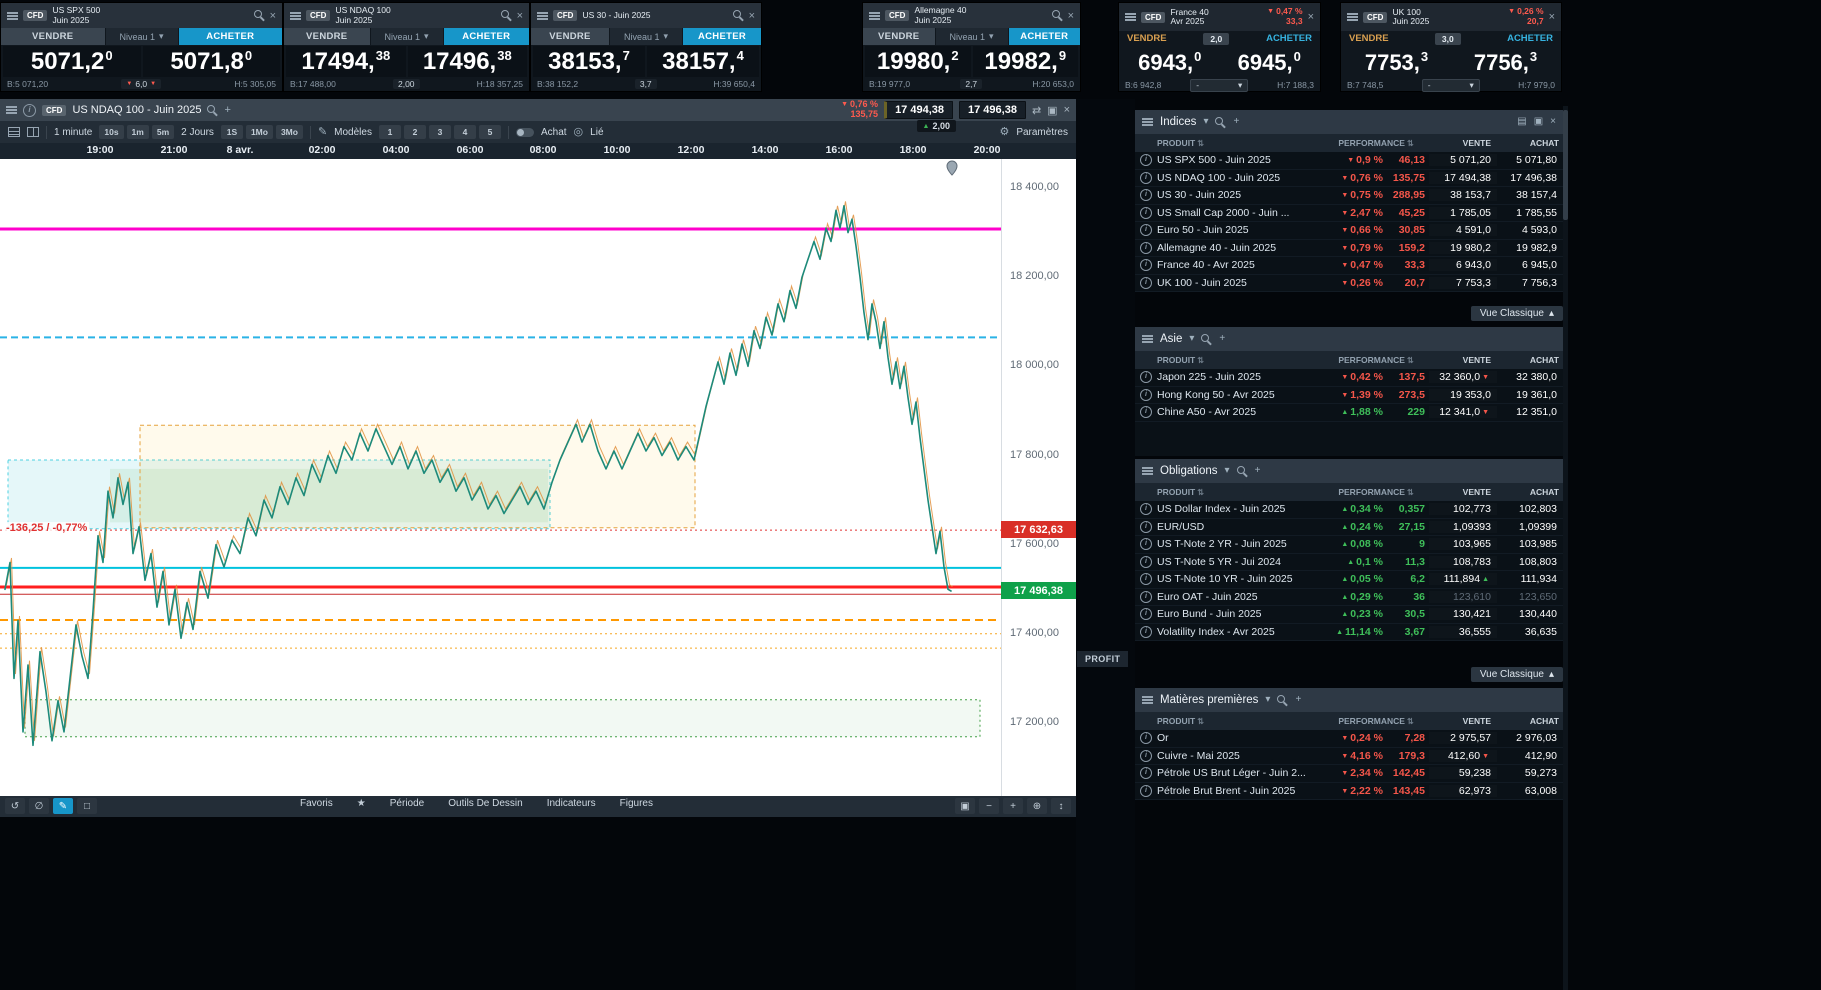  What do you see at coordinates (63, 806) in the screenshot?
I see `draw-pencil-icon: ✎` at bounding box center [63, 806].